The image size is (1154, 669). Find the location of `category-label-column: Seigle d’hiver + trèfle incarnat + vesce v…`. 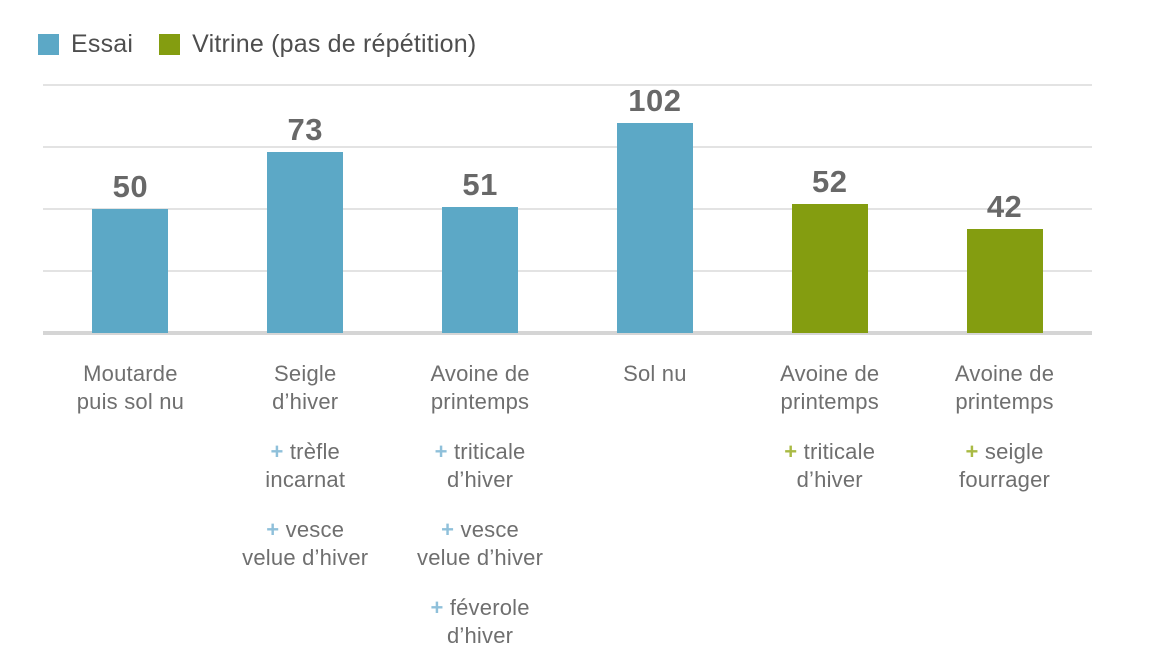

category-label-column: Seigle d’hiver + trèfle incarnat + vesce v… is located at coordinates (305, 505).